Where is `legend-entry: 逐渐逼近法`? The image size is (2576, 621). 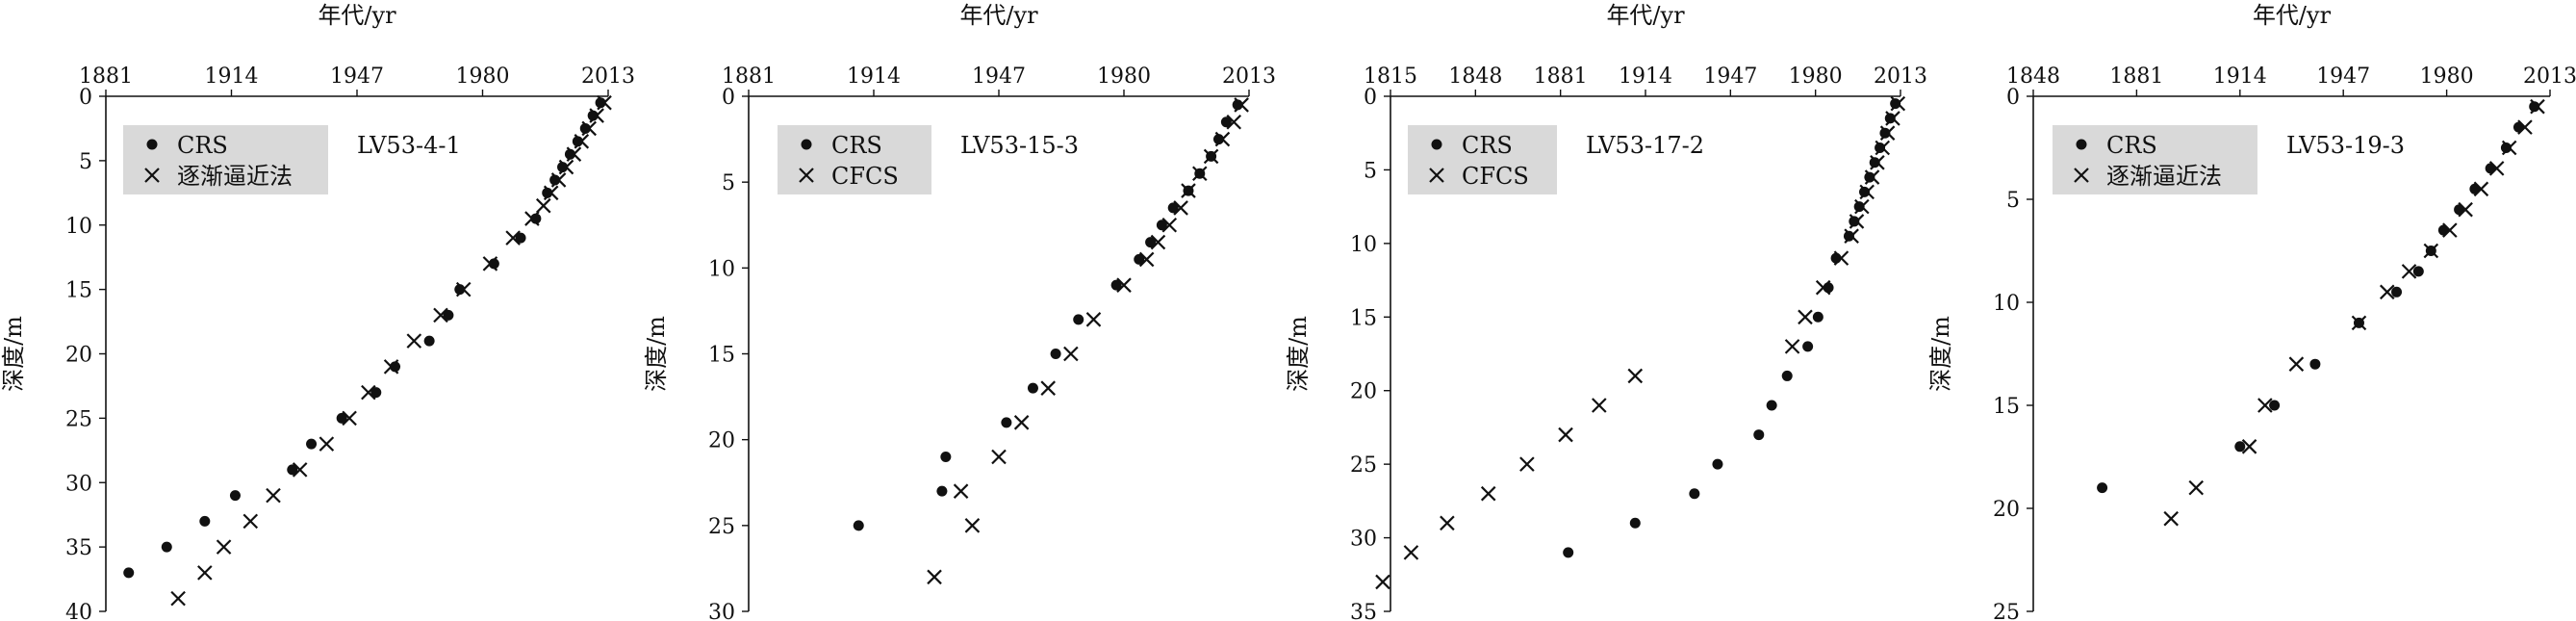 legend-entry: 逐渐逼近法 is located at coordinates (235, 176).